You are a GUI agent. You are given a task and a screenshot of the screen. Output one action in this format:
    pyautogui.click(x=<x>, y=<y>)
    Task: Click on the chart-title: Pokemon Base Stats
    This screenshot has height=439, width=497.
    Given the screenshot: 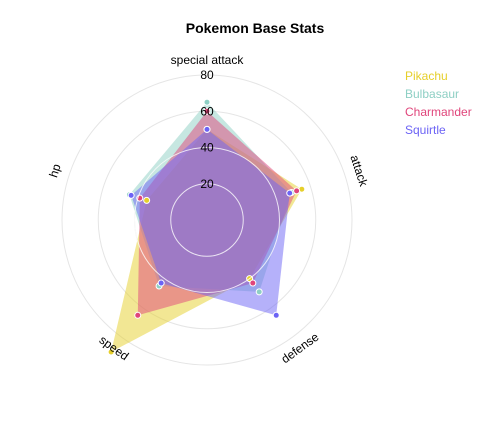 What is the action you would take?
    pyautogui.click(x=255, y=28)
    